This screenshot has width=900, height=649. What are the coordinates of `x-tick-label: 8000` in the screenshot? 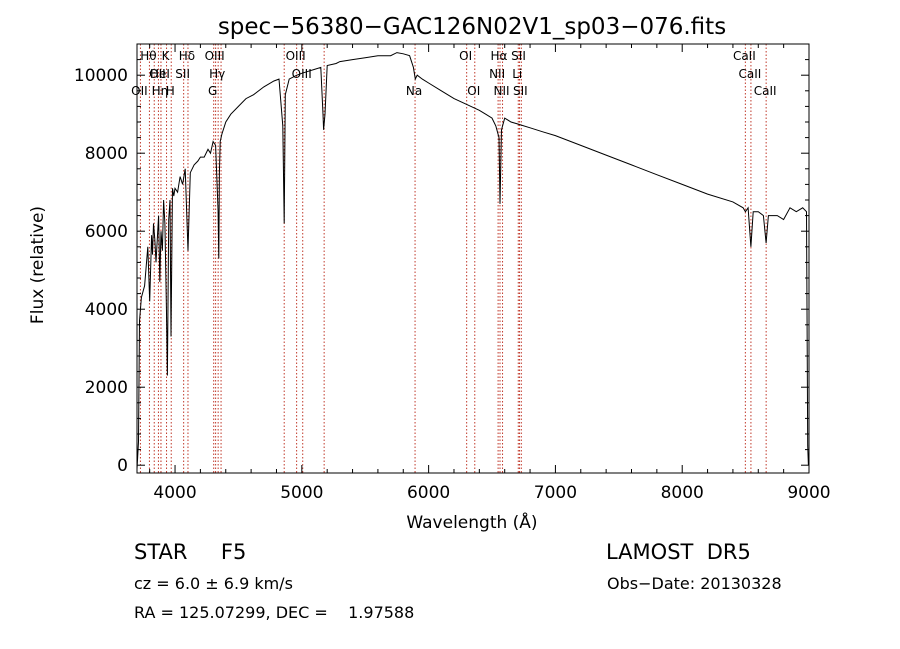 It's located at (682, 493).